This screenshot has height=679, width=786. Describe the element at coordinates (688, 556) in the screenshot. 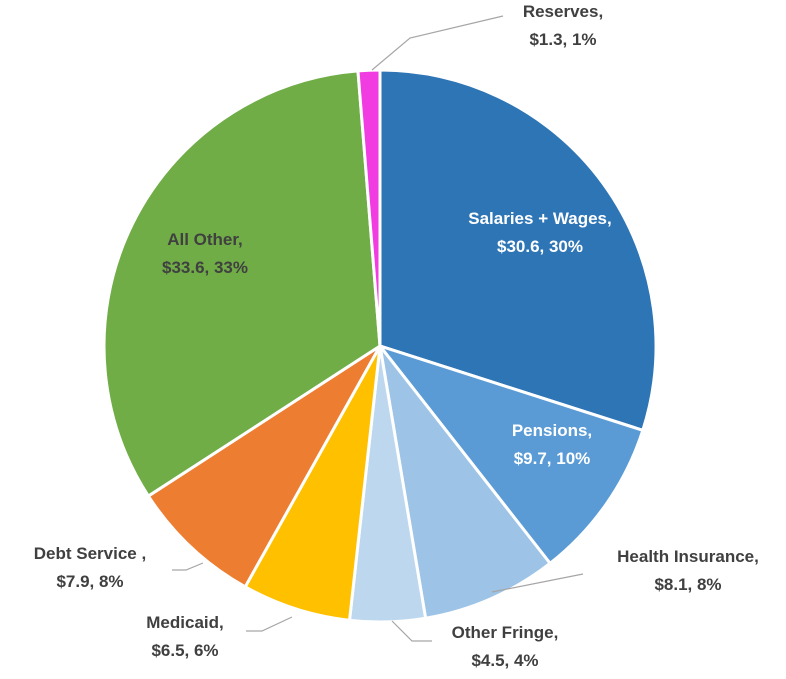

I see `data-label-category: Health Insurance,` at that location.